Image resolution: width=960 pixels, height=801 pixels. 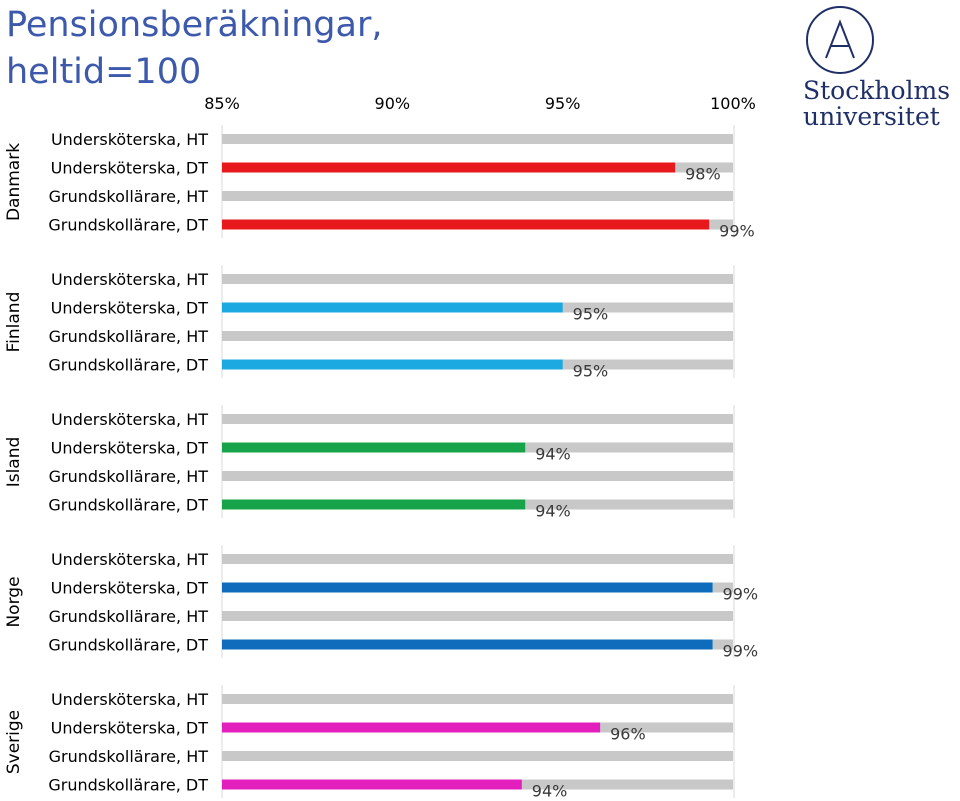 I want to click on title-line-1: Pensionsberäkningar,, so click(x=194, y=25).